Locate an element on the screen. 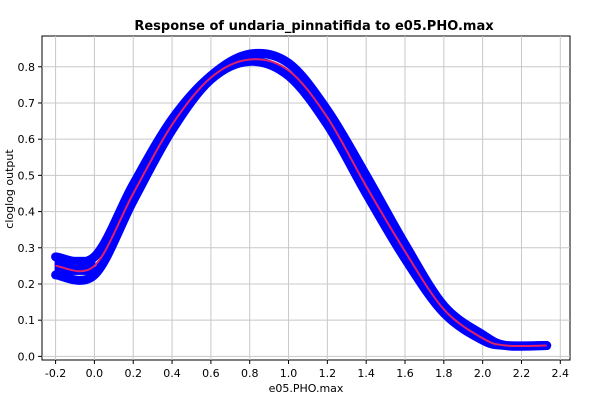 The width and height of the screenshot is (600, 400). x-tick-label: 0.4 is located at coordinates (172, 373).